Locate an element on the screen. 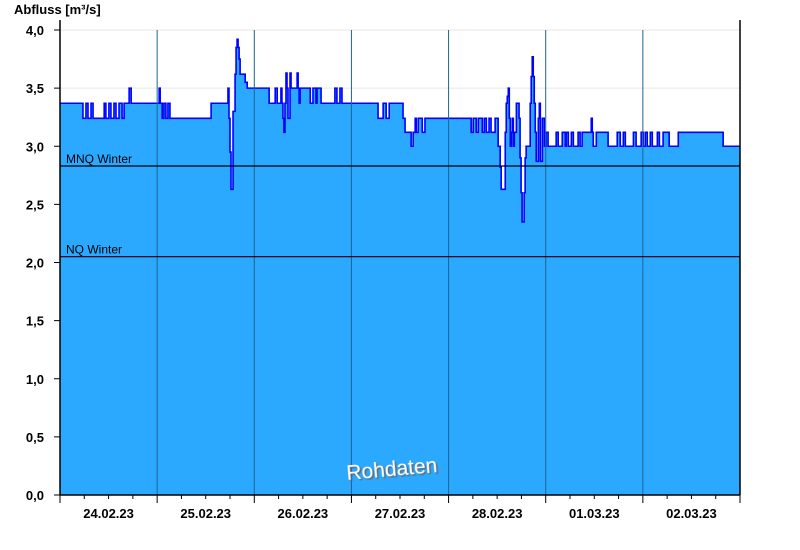  y-tick-label: 3,5 is located at coordinates (35, 88).